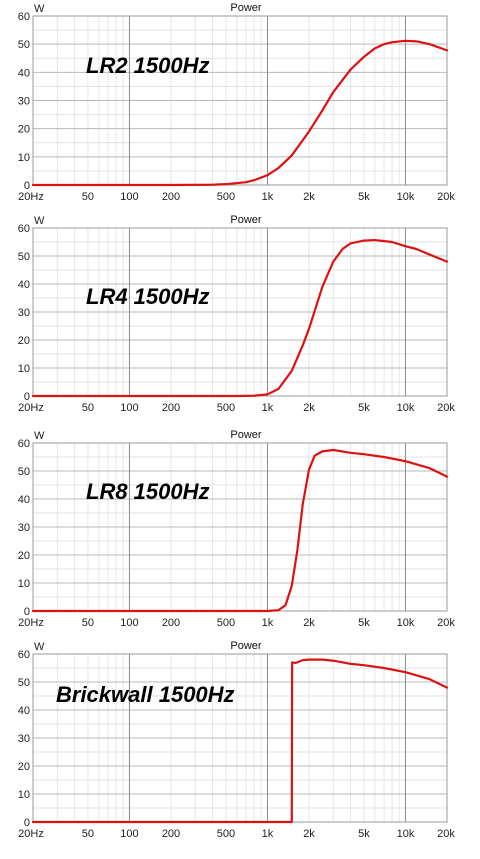  I want to click on filter-annotation: LR4 1500Hz, so click(148, 296).